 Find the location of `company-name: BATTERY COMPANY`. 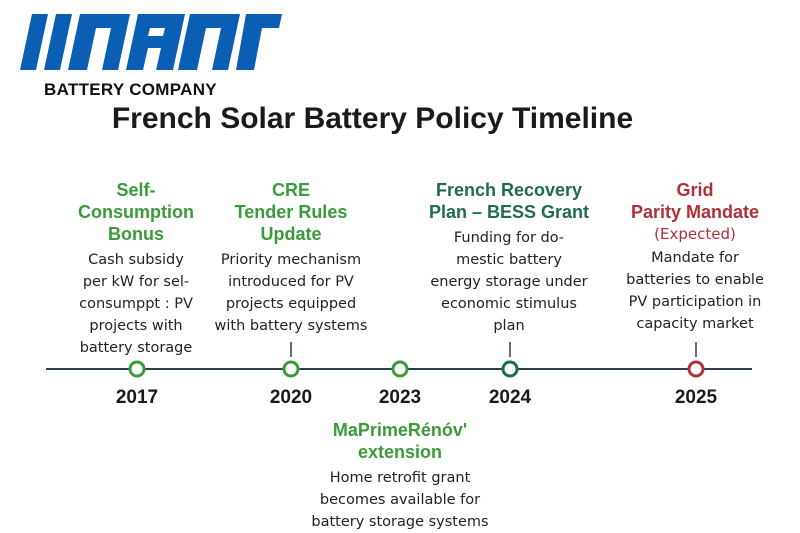

company-name: BATTERY COMPANY is located at coordinates (130, 89).